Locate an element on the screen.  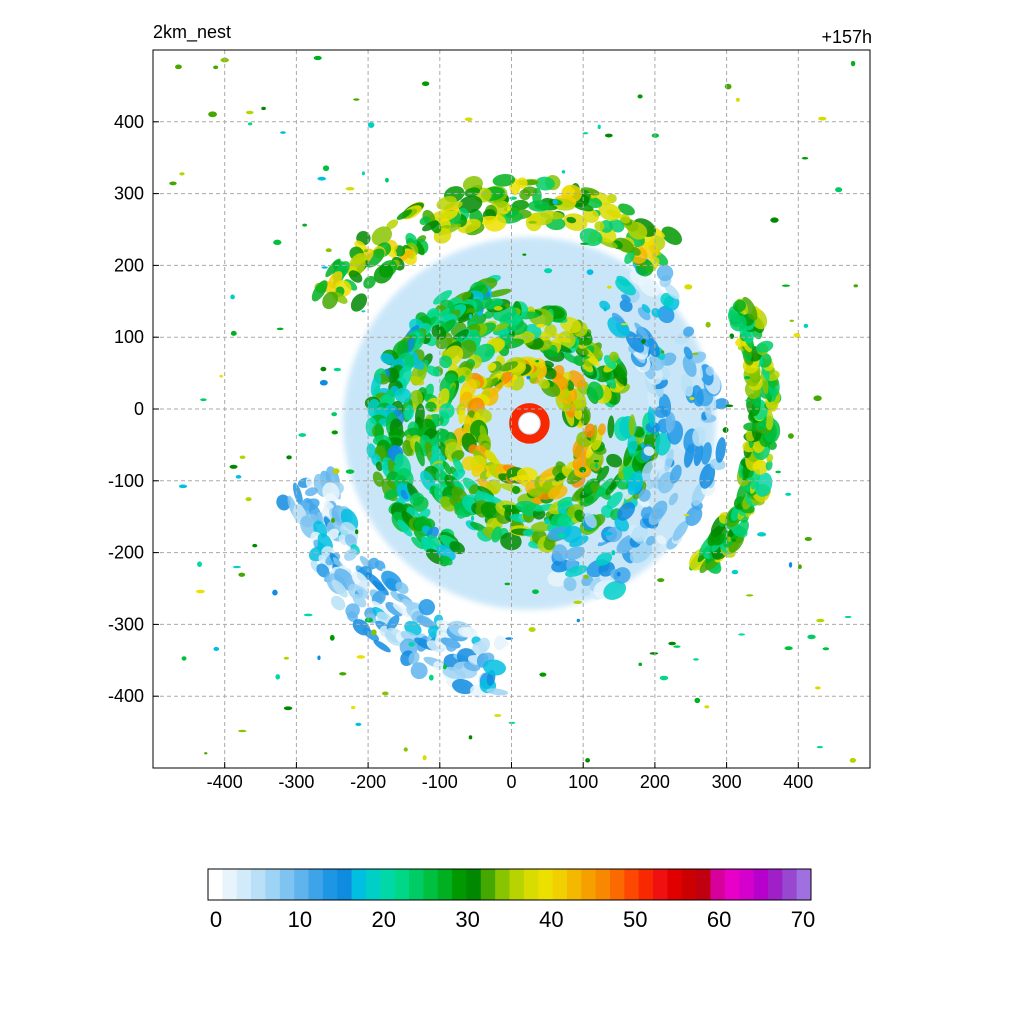
y-tick-label: -100 is located at coordinates (126, 481).